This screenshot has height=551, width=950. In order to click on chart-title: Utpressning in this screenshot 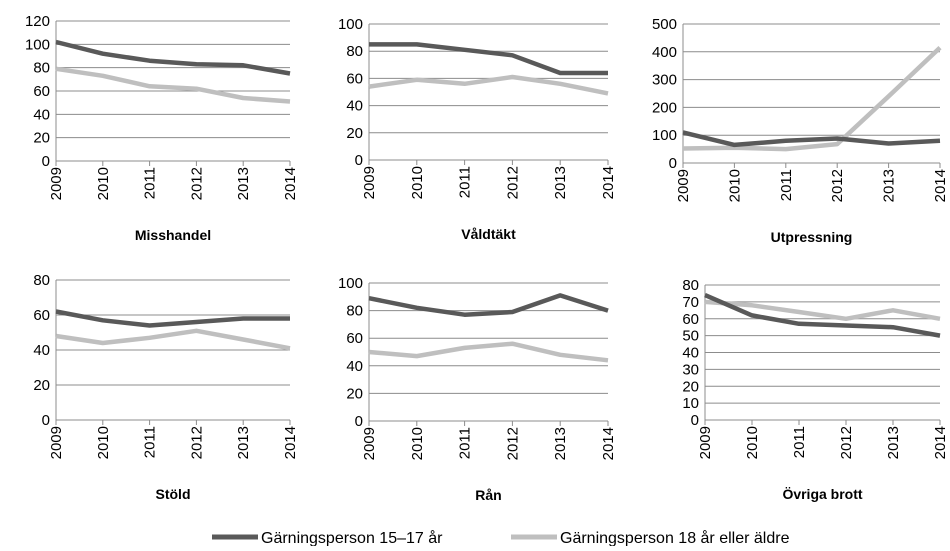, I will do `click(812, 237)`.